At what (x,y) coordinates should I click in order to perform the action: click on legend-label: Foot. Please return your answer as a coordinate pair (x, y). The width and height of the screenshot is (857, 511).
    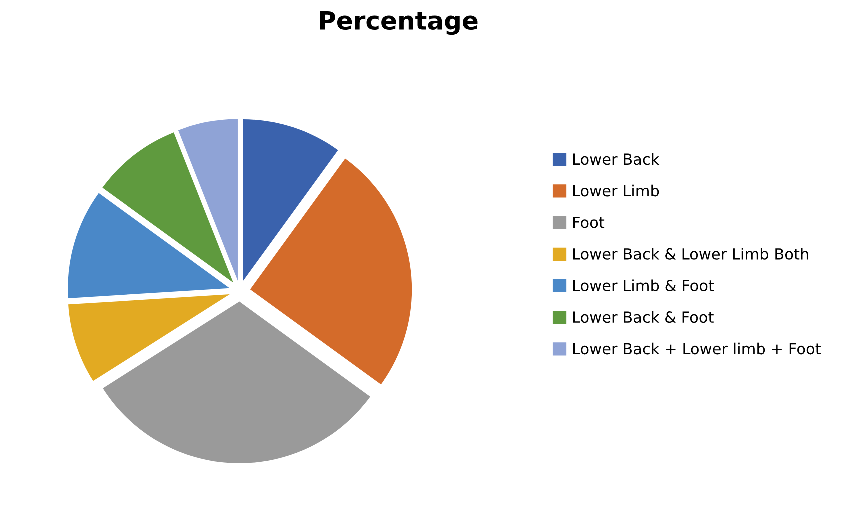
    Looking at the image, I should click on (589, 222).